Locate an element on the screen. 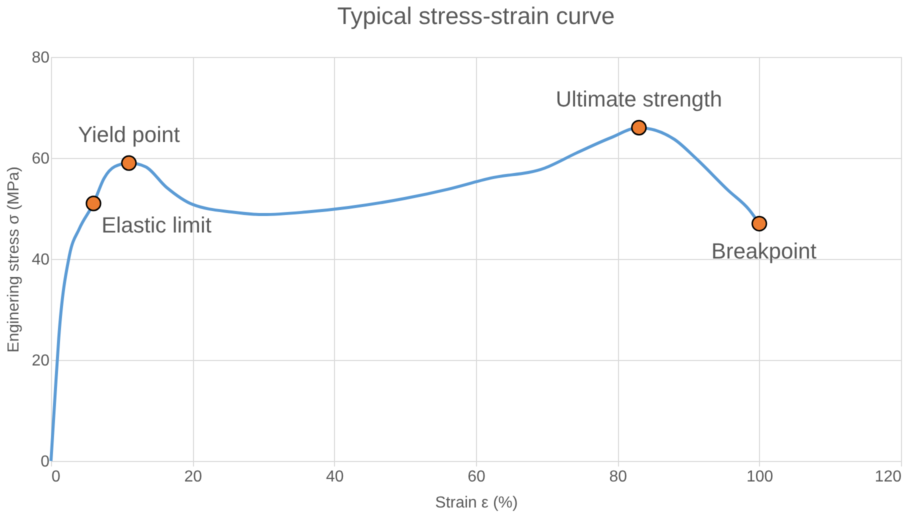 The width and height of the screenshot is (907, 515). y-tick-label: 80 is located at coordinates (41, 58).